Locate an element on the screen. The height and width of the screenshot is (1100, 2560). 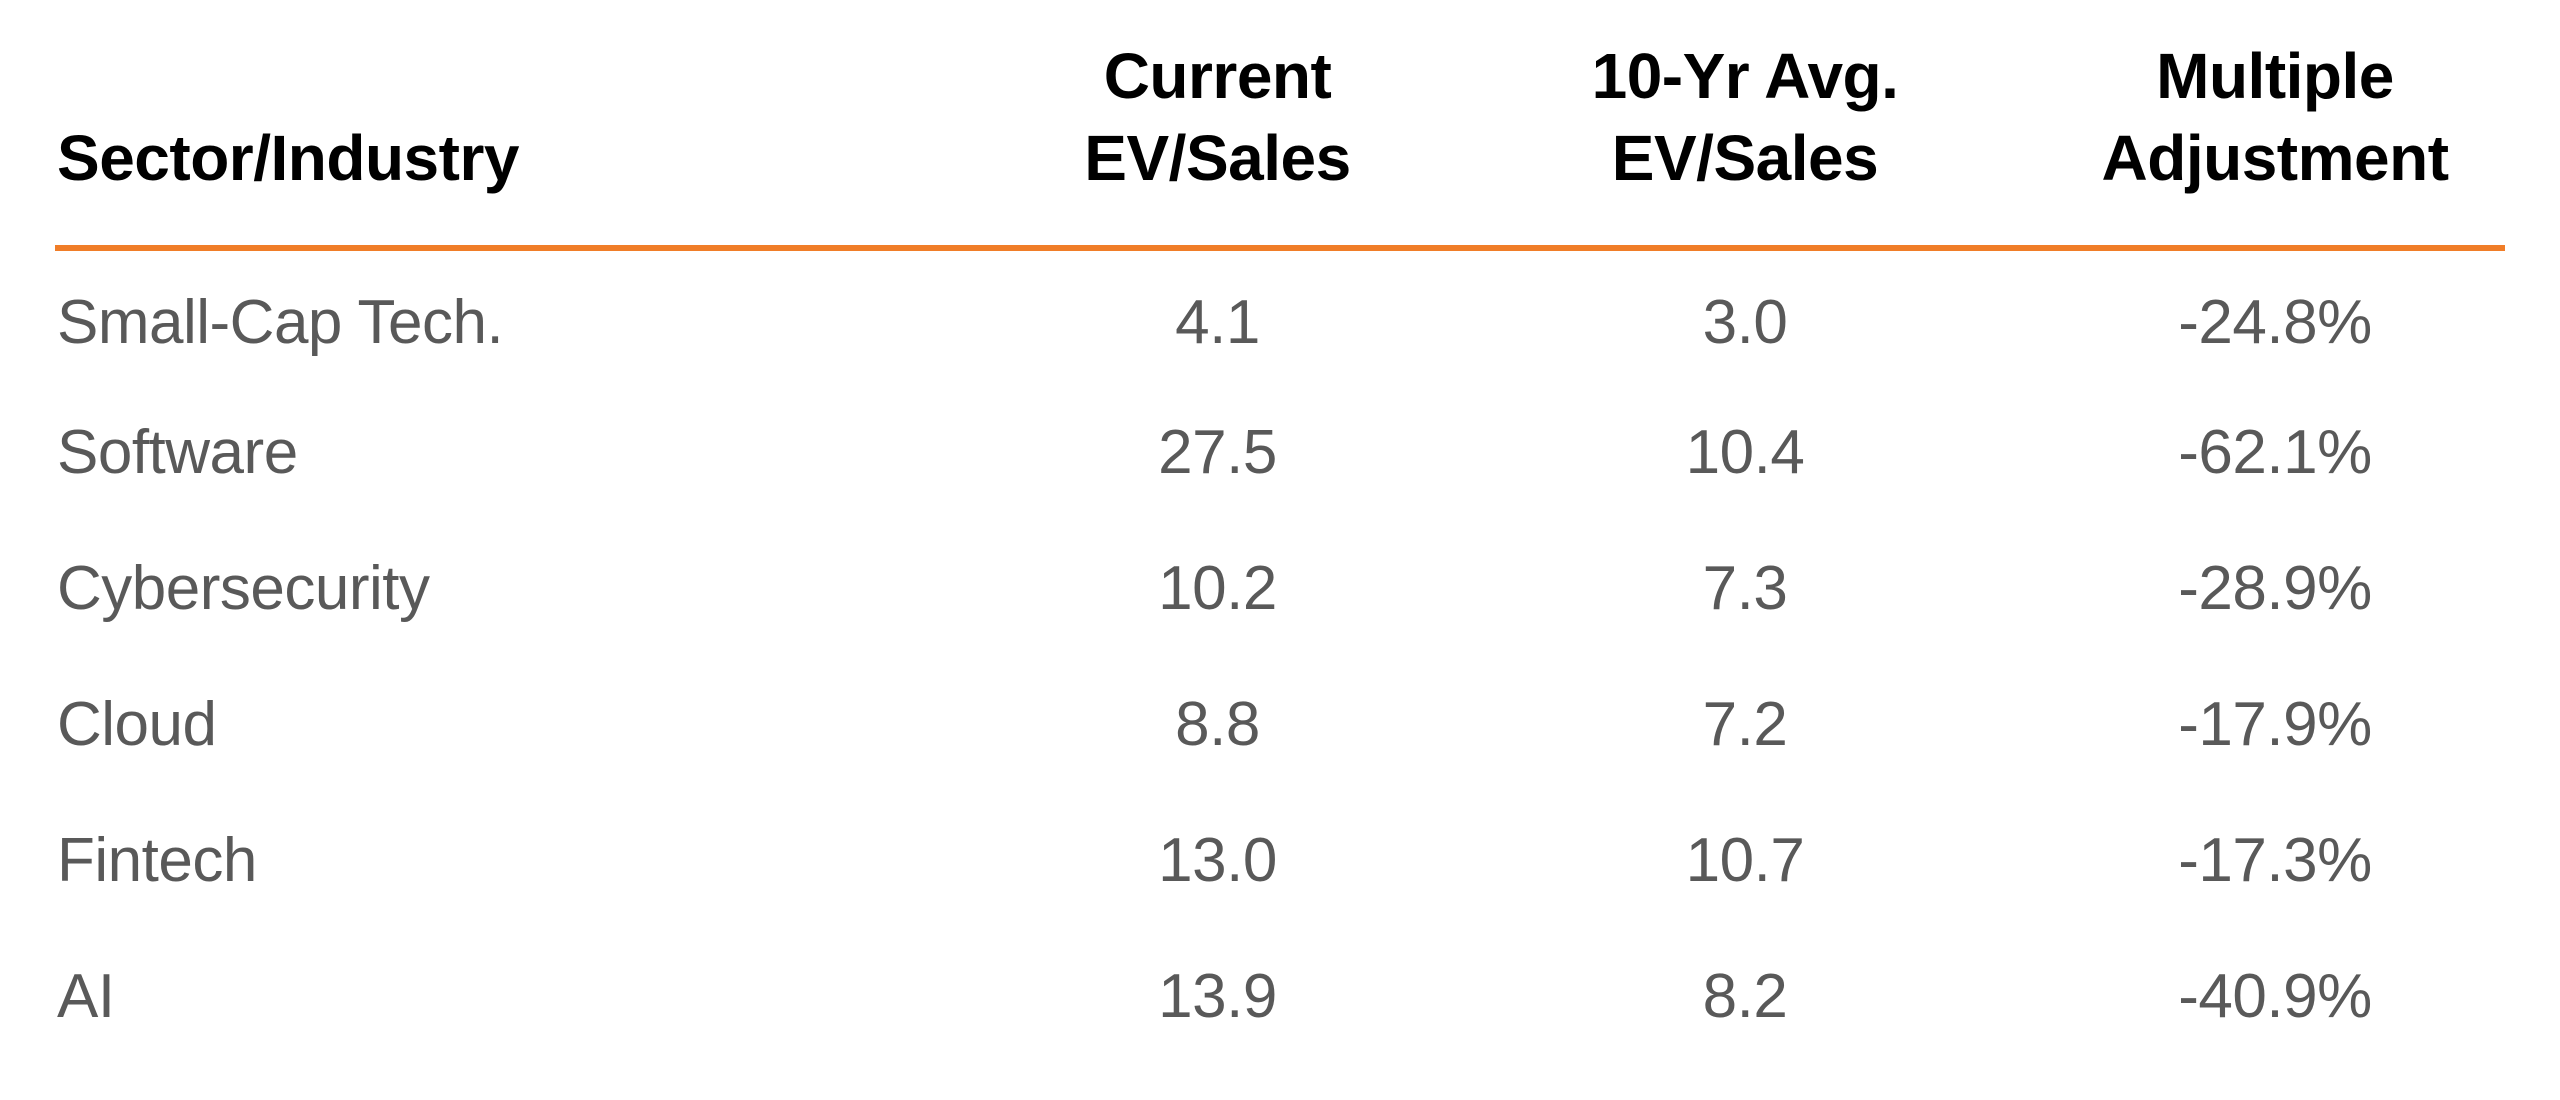
cell-current-ev-sales: 13.9 is located at coordinates (1217, 996).